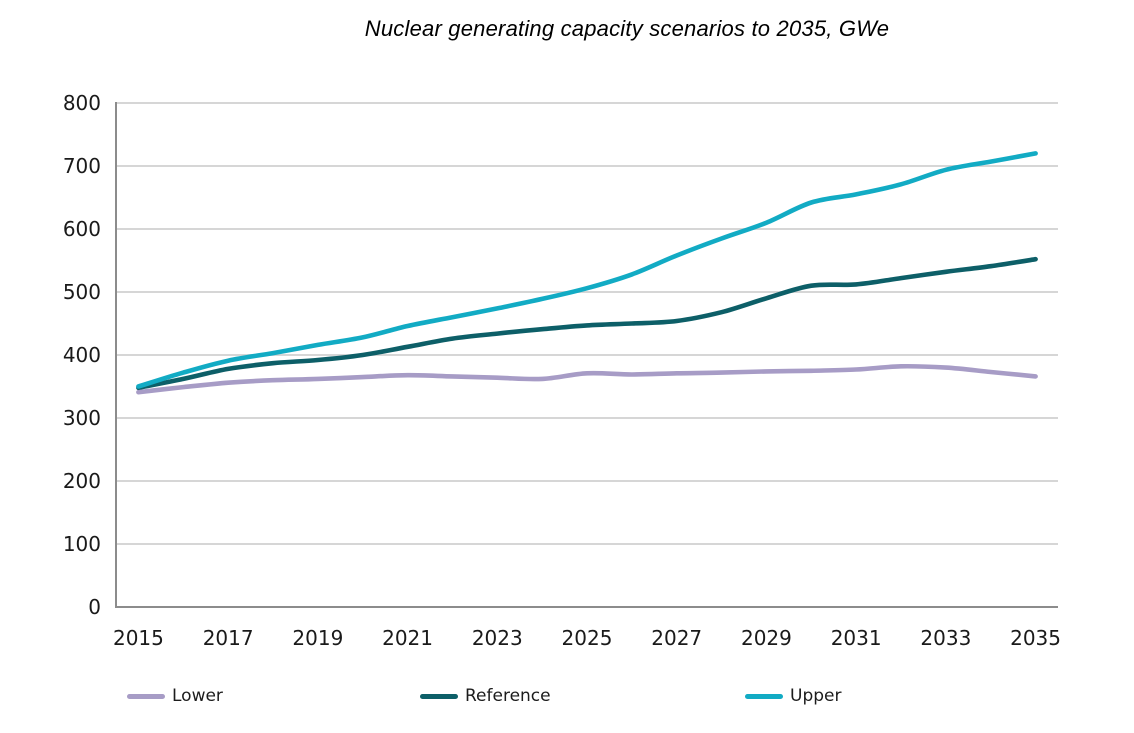 The width and height of the screenshot is (1134, 733). What do you see at coordinates (439, 696) in the screenshot?
I see `legend-swatch-reference` at bounding box center [439, 696].